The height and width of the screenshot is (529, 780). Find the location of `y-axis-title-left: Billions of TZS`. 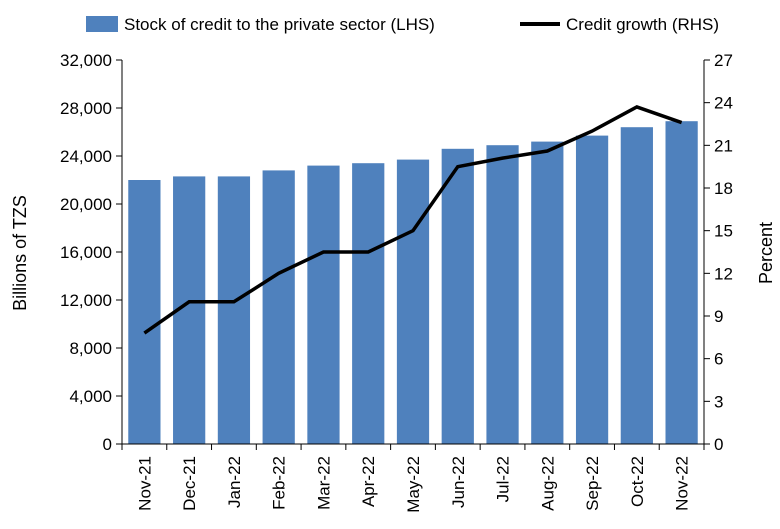

y-axis-title-left: Billions of TZS is located at coordinates (20, 253).